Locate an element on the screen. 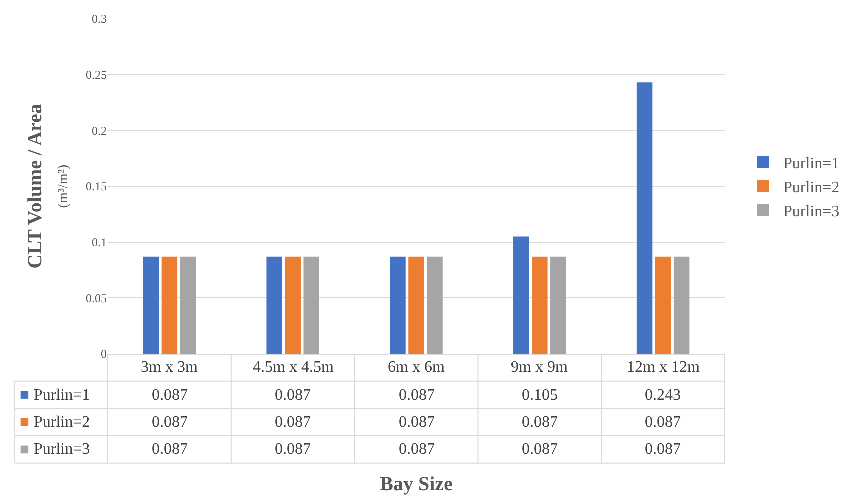 This screenshot has width=858, height=502. x-tick-label: 9m x 9m is located at coordinates (539, 367).